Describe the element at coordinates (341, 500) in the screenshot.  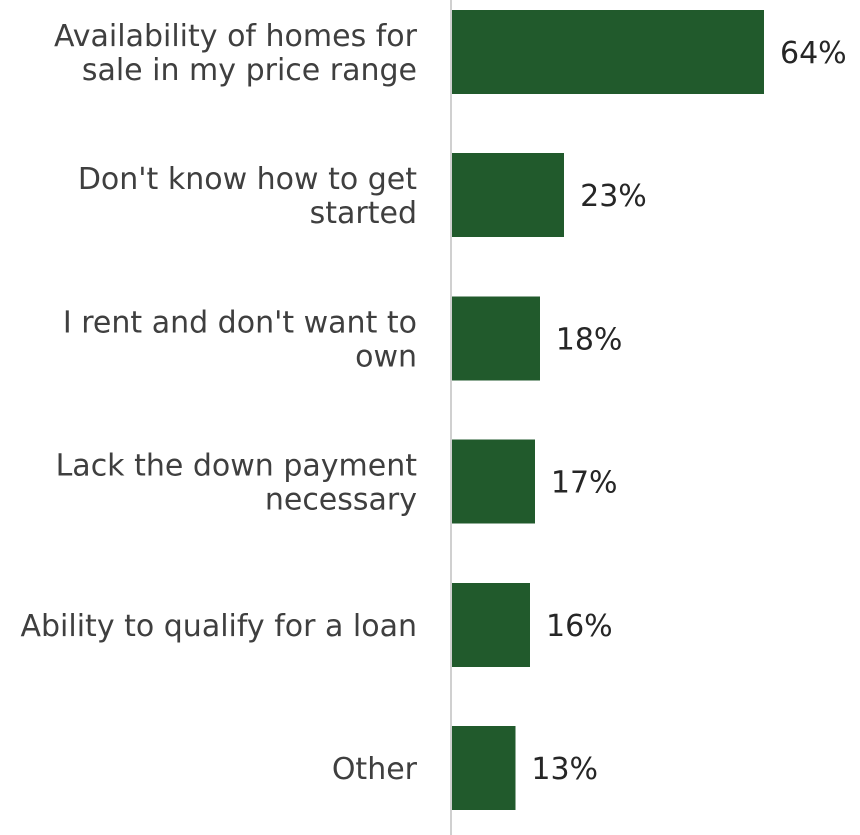
I see `category-label-3-line-1: necessary` at that location.